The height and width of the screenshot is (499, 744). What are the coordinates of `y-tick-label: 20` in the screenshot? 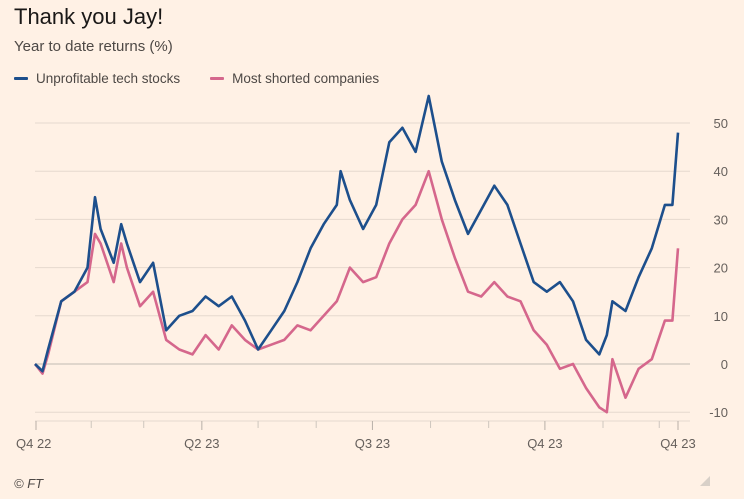 It's located at (721, 268).